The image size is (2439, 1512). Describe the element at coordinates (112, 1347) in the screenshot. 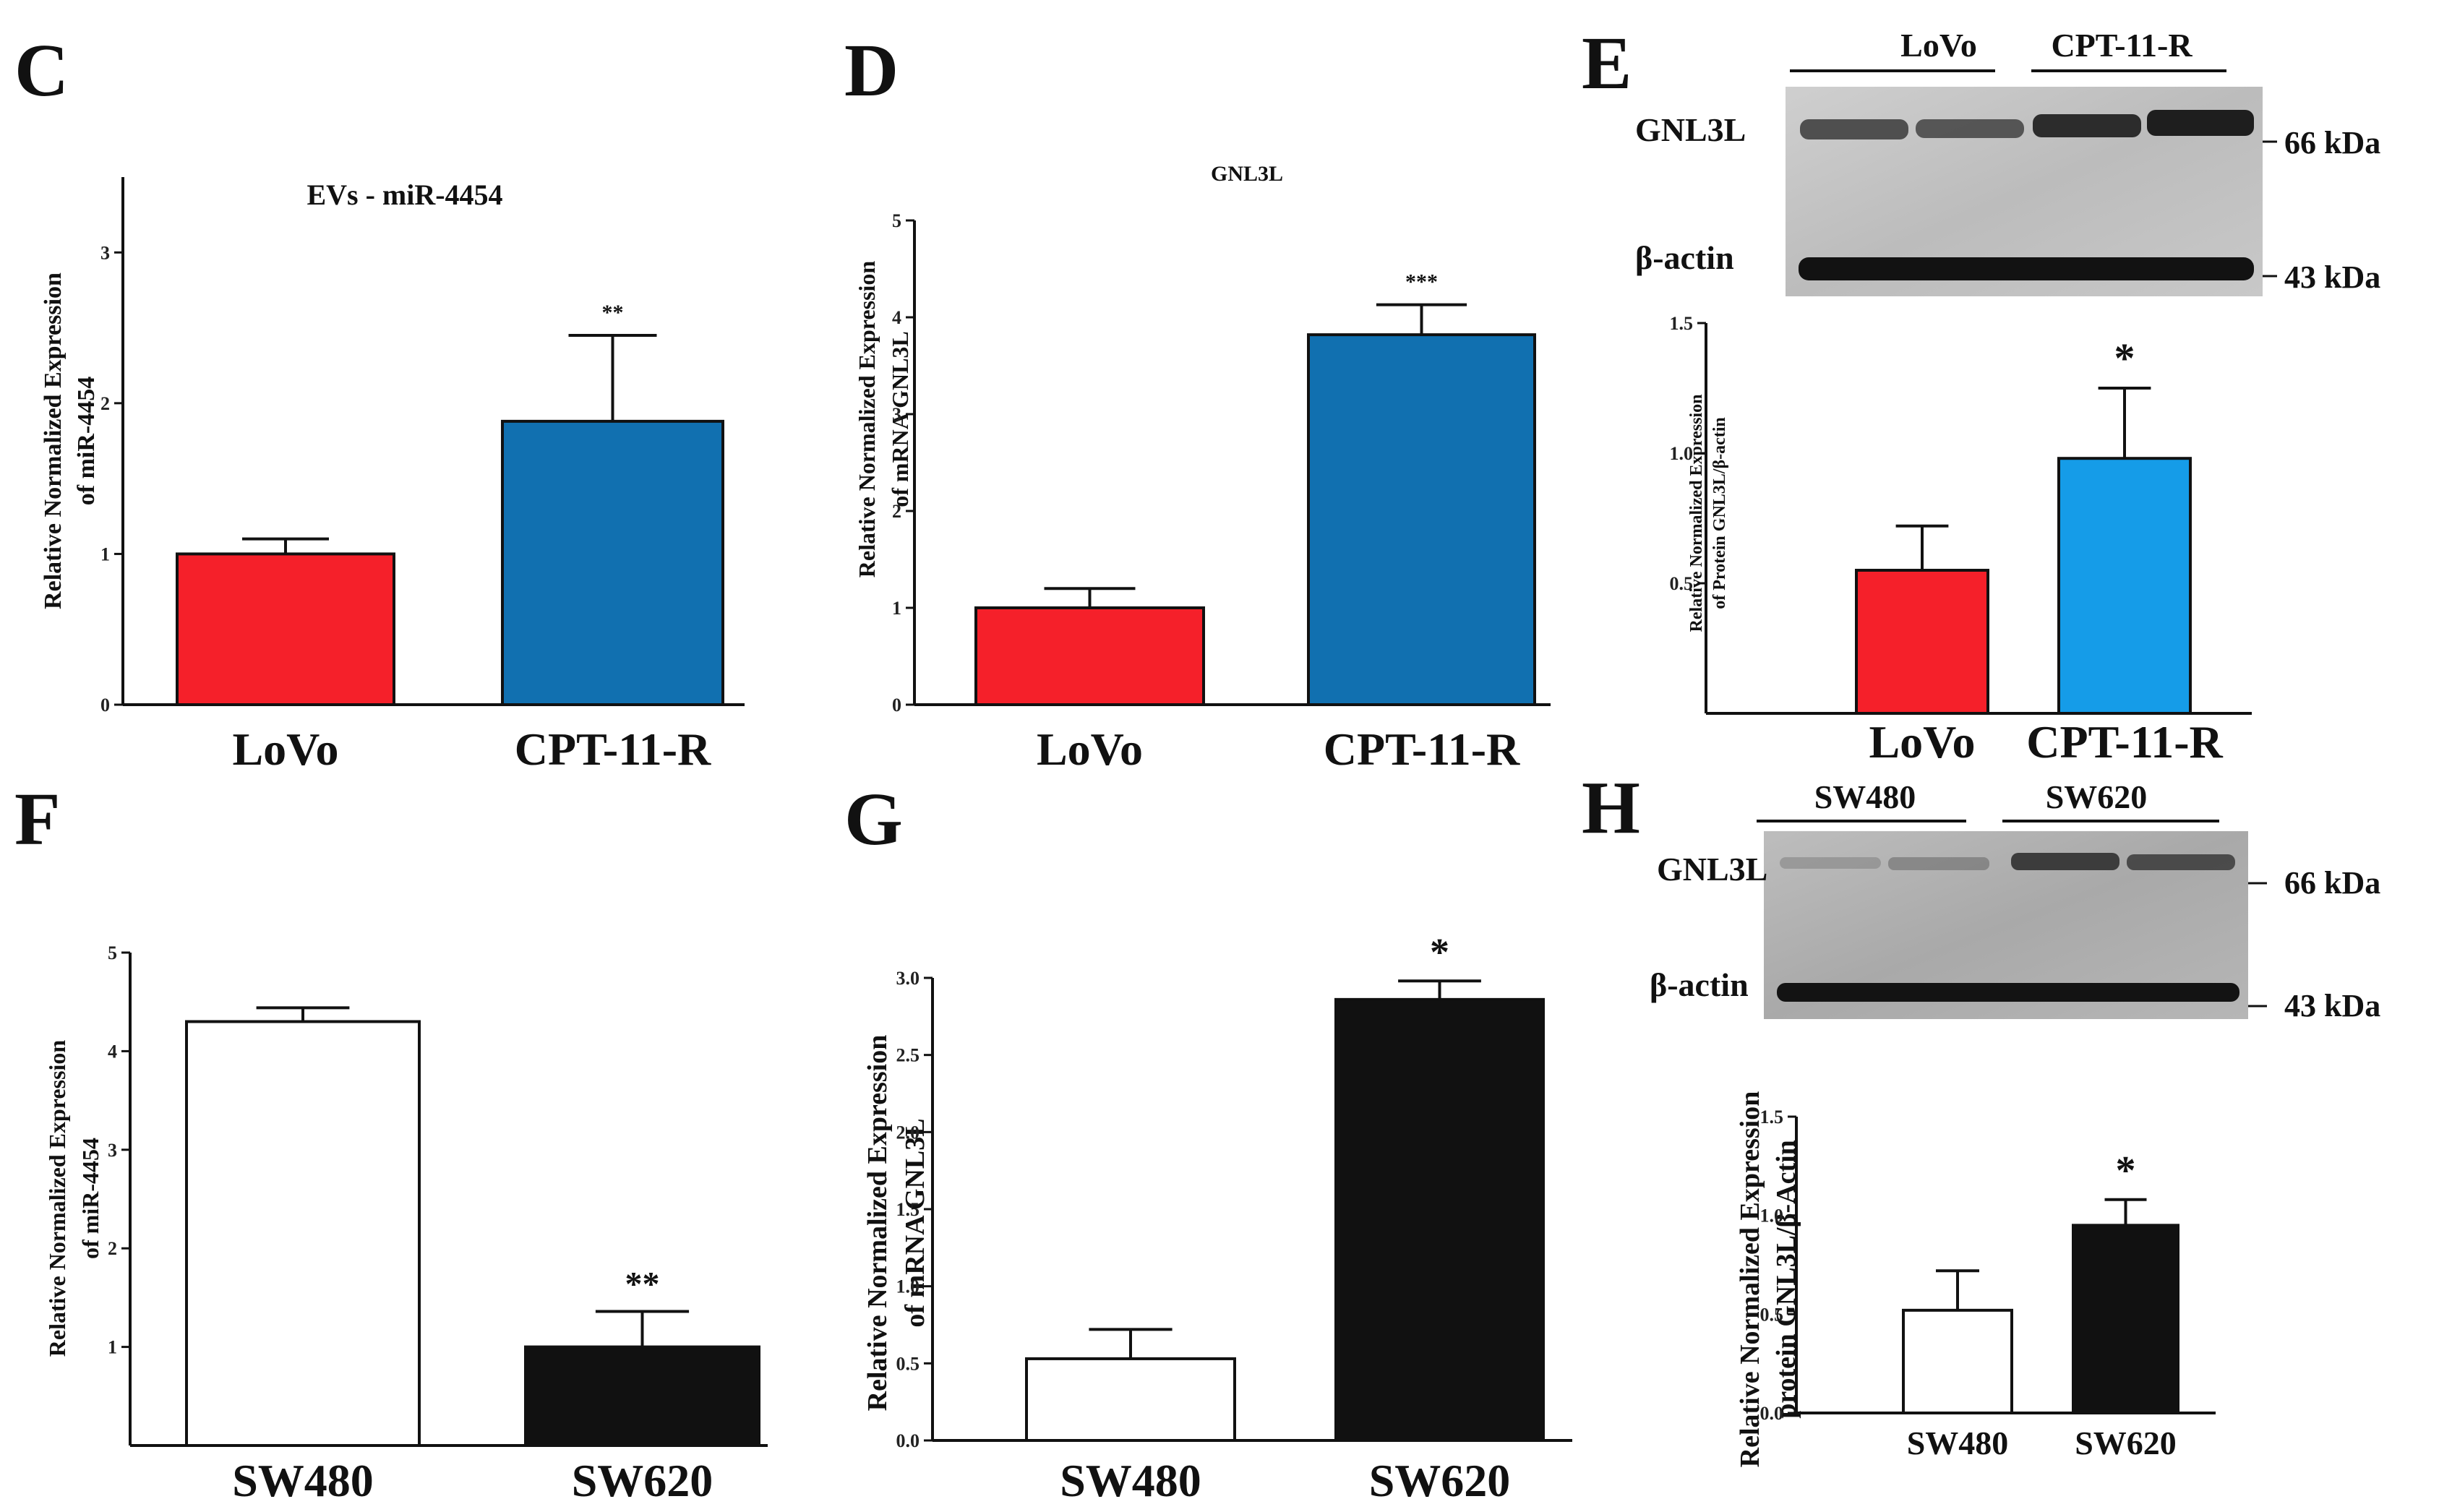

I see `chart-f-ytick-label-0: 1` at that location.